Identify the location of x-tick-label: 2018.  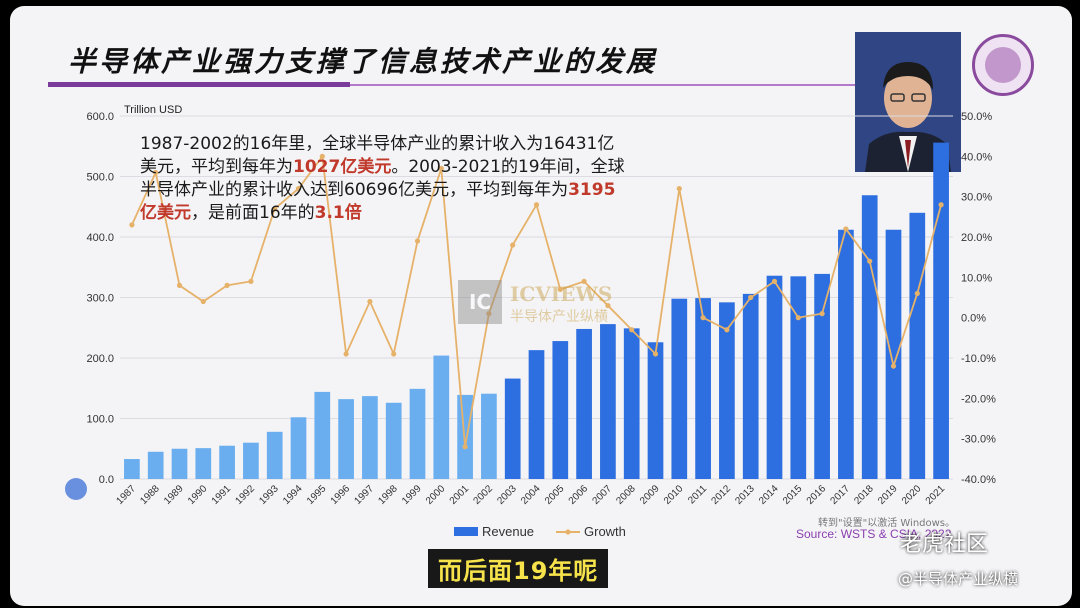
(864, 495).